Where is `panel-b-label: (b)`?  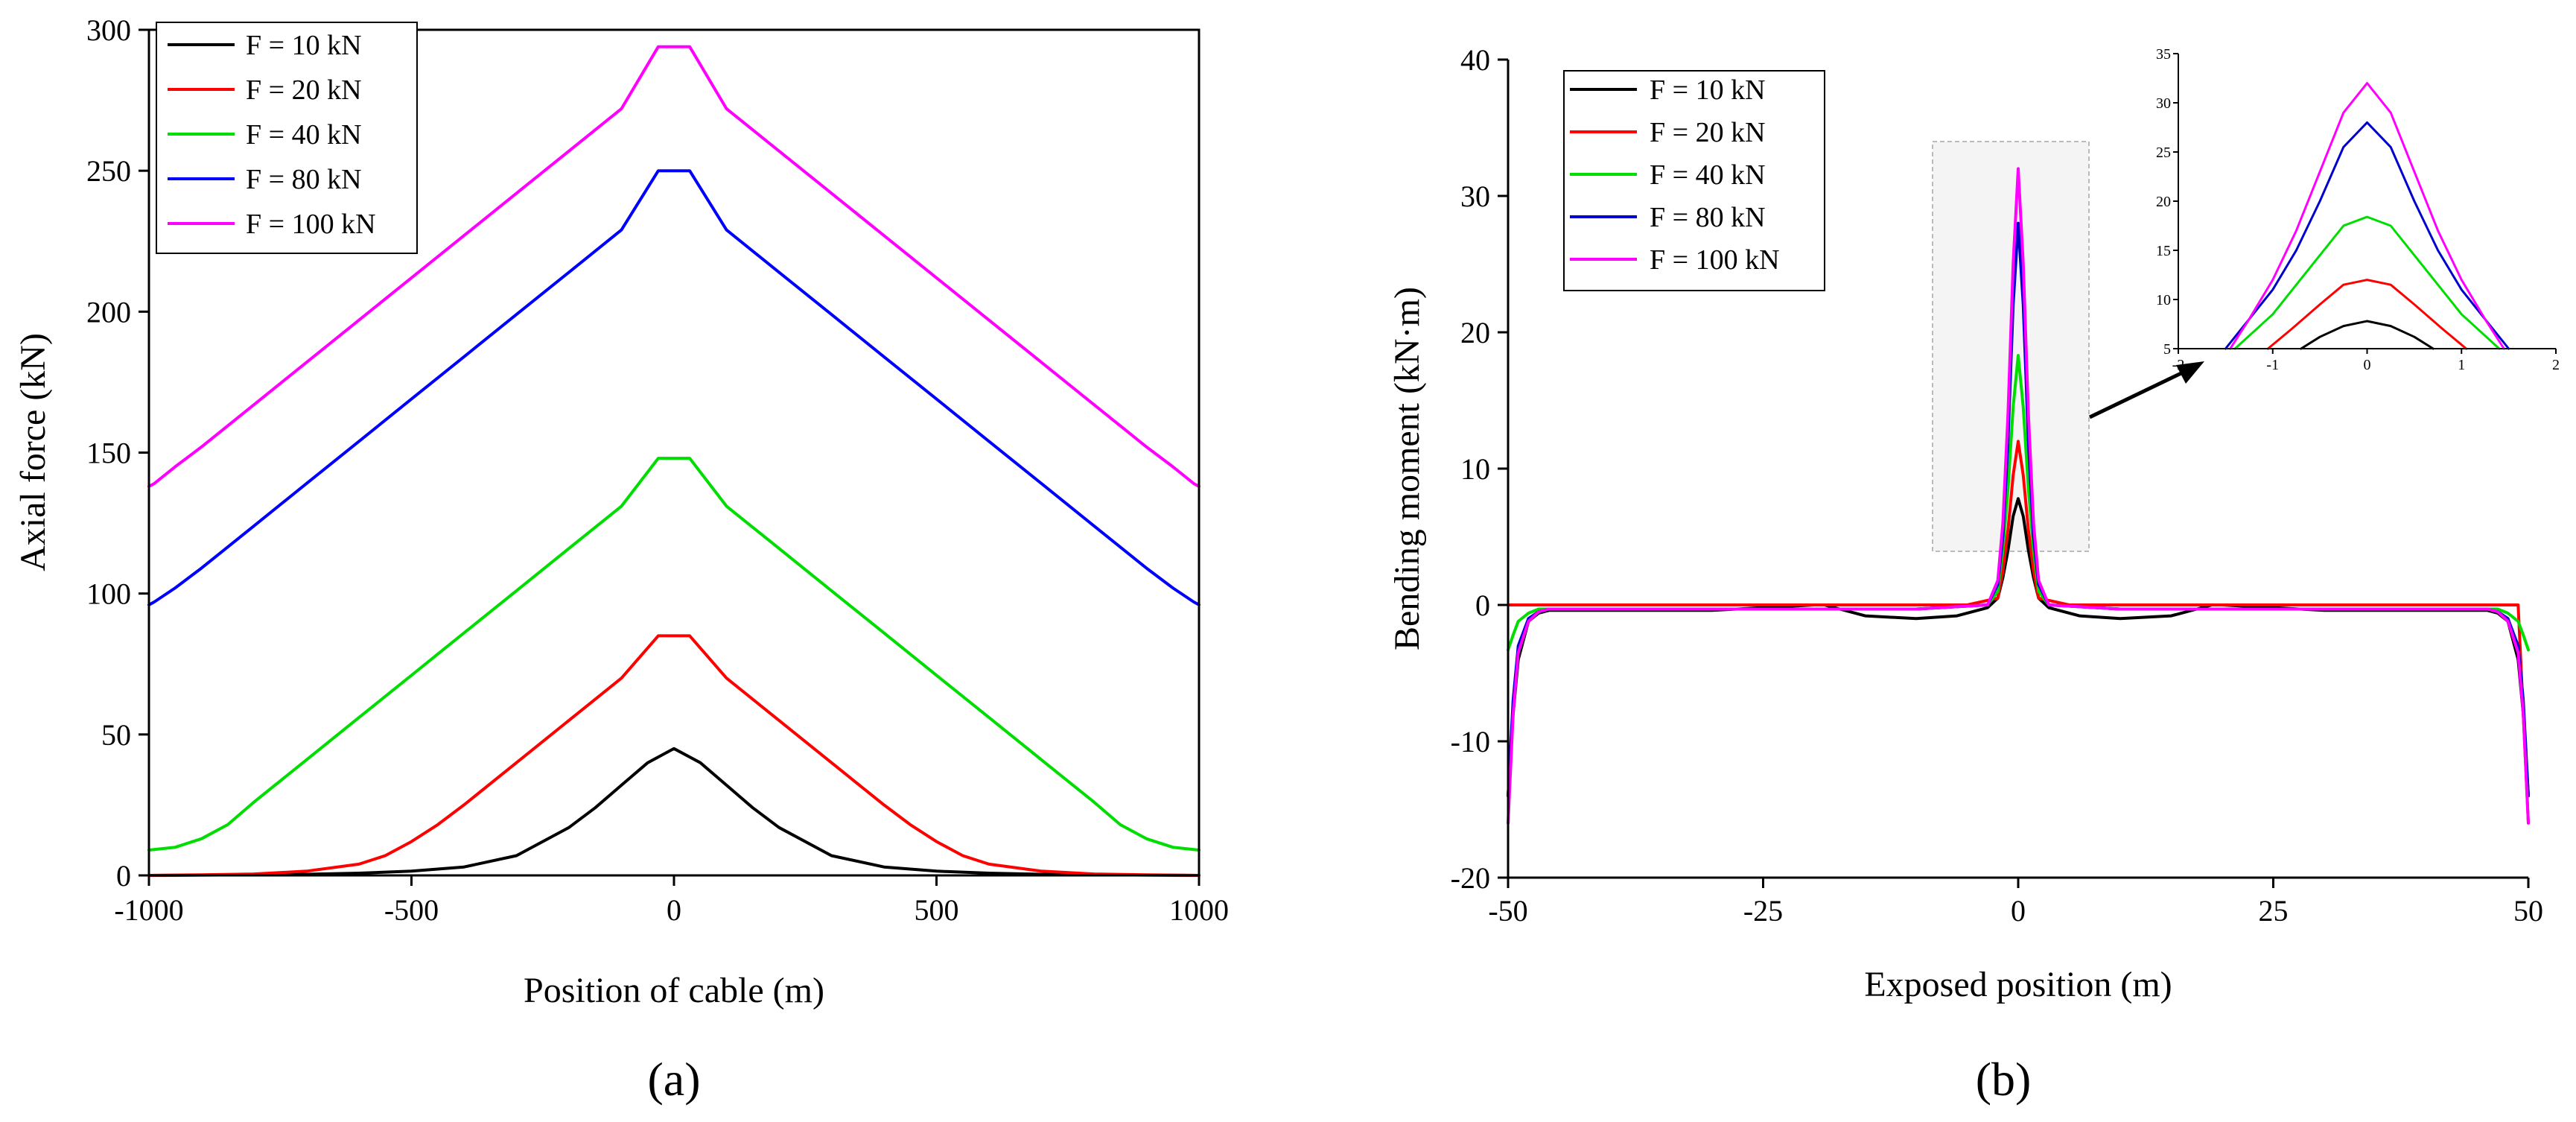
panel-b-label: (b) is located at coordinates (2004, 1079).